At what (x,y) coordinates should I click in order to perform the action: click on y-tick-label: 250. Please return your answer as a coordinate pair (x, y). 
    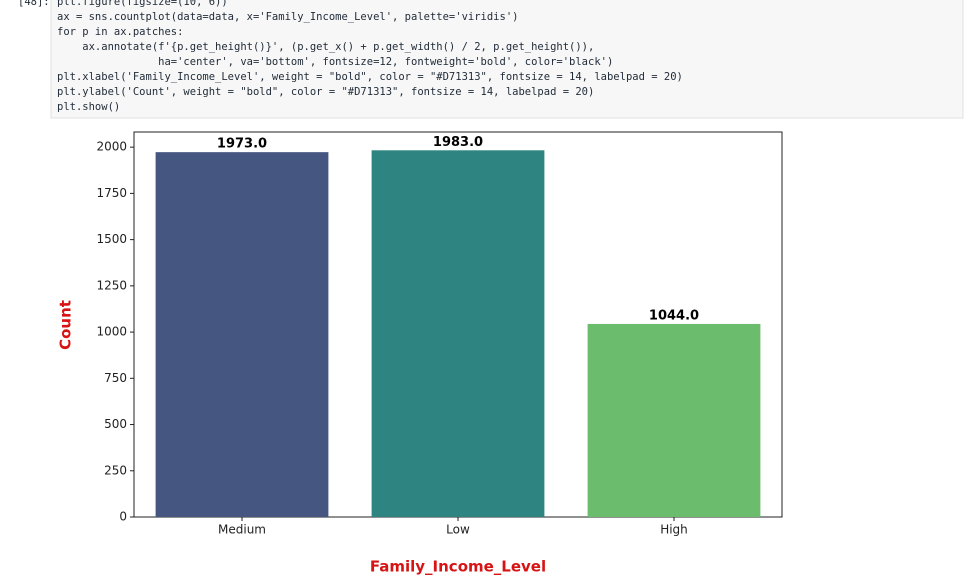
    Looking at the image, I should click on (115, 470).